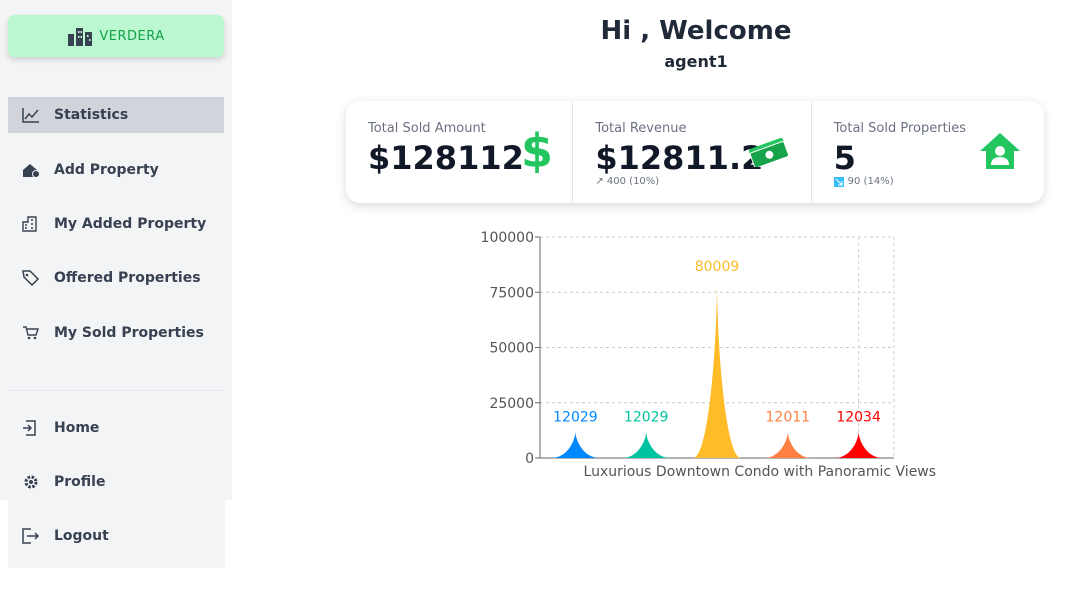 The image size is (1080, 590). What do you see at coordinates (858, 417) in the screenshot?
I see `data-label: 12034` at bounding box center [858, 417].